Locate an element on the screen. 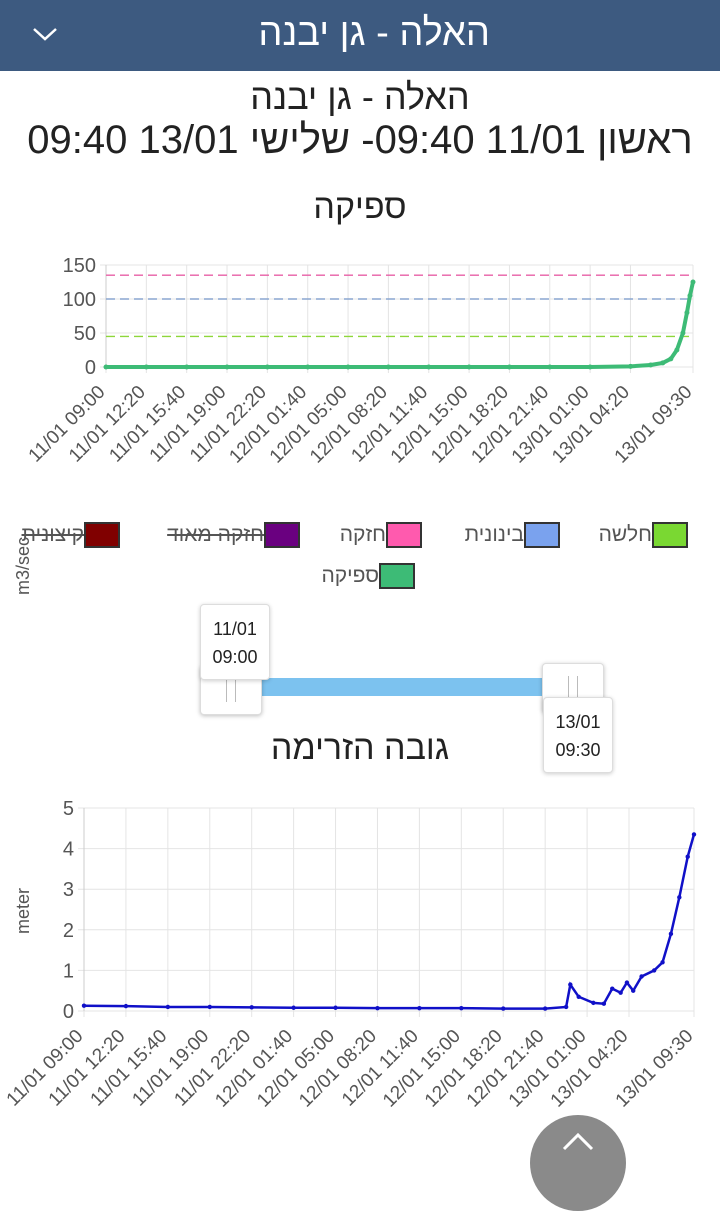 The height and width of the screenshot is (1211, 720). chevron-up-icon is located at coordinates (578, 1141).